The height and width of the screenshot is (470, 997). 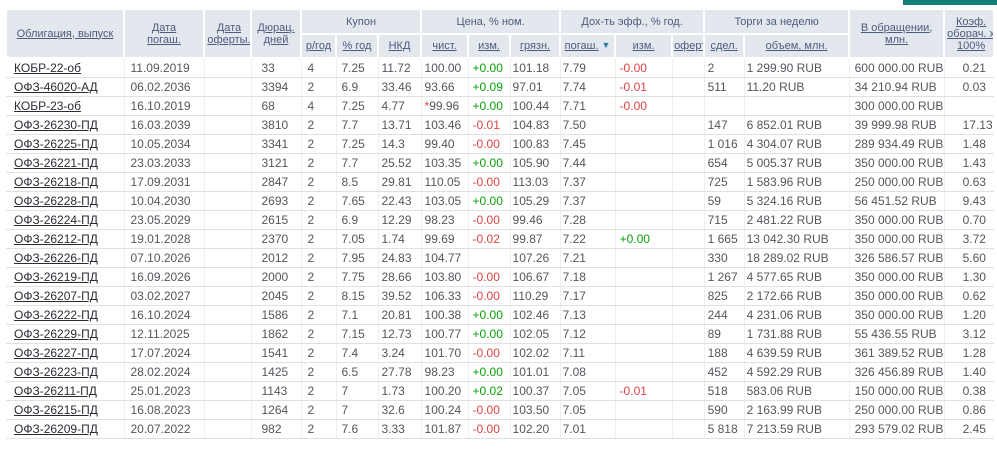 I want to click on col-header-price-chg: изм., so click(x=489, y=46).